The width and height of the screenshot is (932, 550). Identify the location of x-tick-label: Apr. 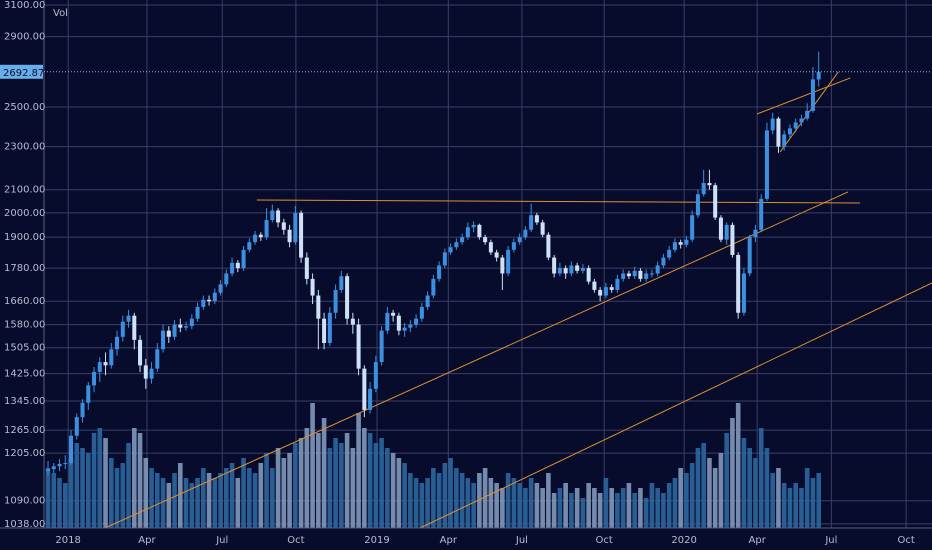
(449, 540).